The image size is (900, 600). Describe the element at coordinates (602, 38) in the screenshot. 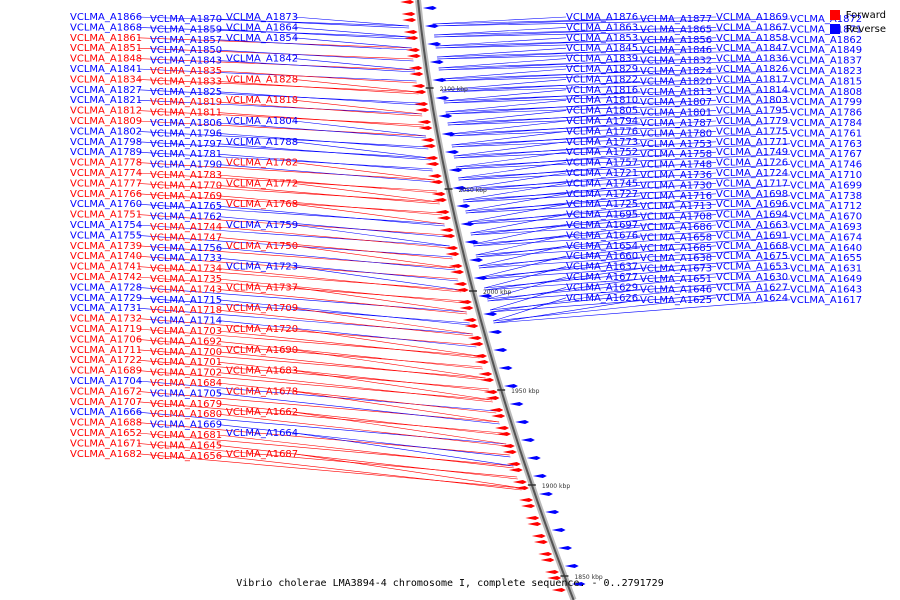

I see `gene-label: VCLMA_A1853` at that location.